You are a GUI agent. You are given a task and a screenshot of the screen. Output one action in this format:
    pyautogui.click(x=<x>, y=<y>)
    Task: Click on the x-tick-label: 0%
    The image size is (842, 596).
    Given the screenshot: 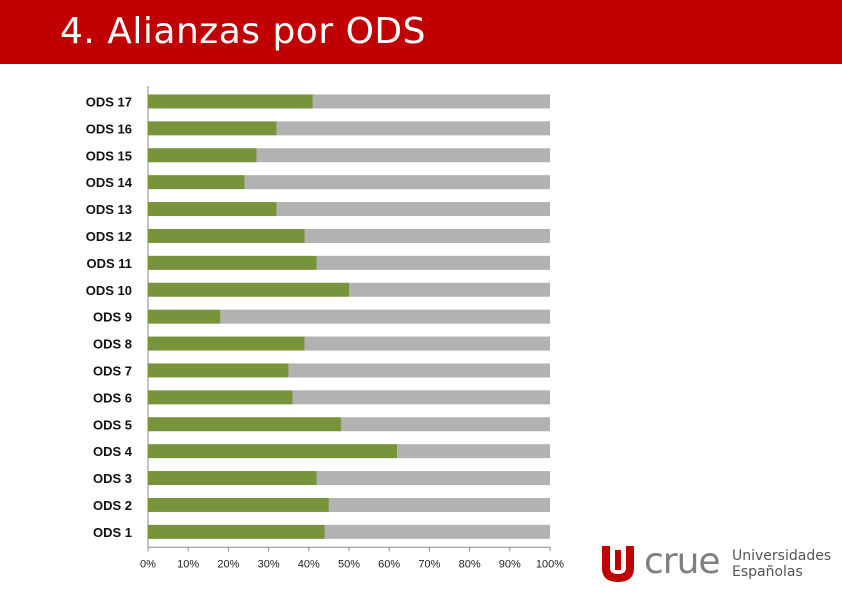 What is the action you would take?
    pyautogui.click(x=148, y=564)
    